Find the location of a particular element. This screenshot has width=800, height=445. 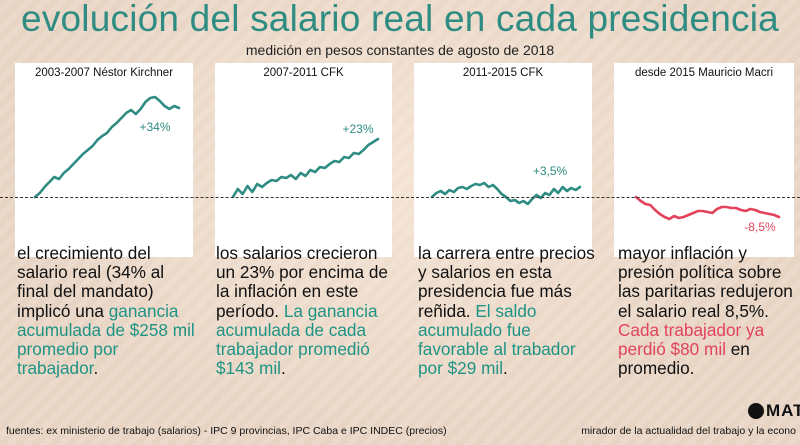

baseline-dashed-line is located at coordinates (400, 197).